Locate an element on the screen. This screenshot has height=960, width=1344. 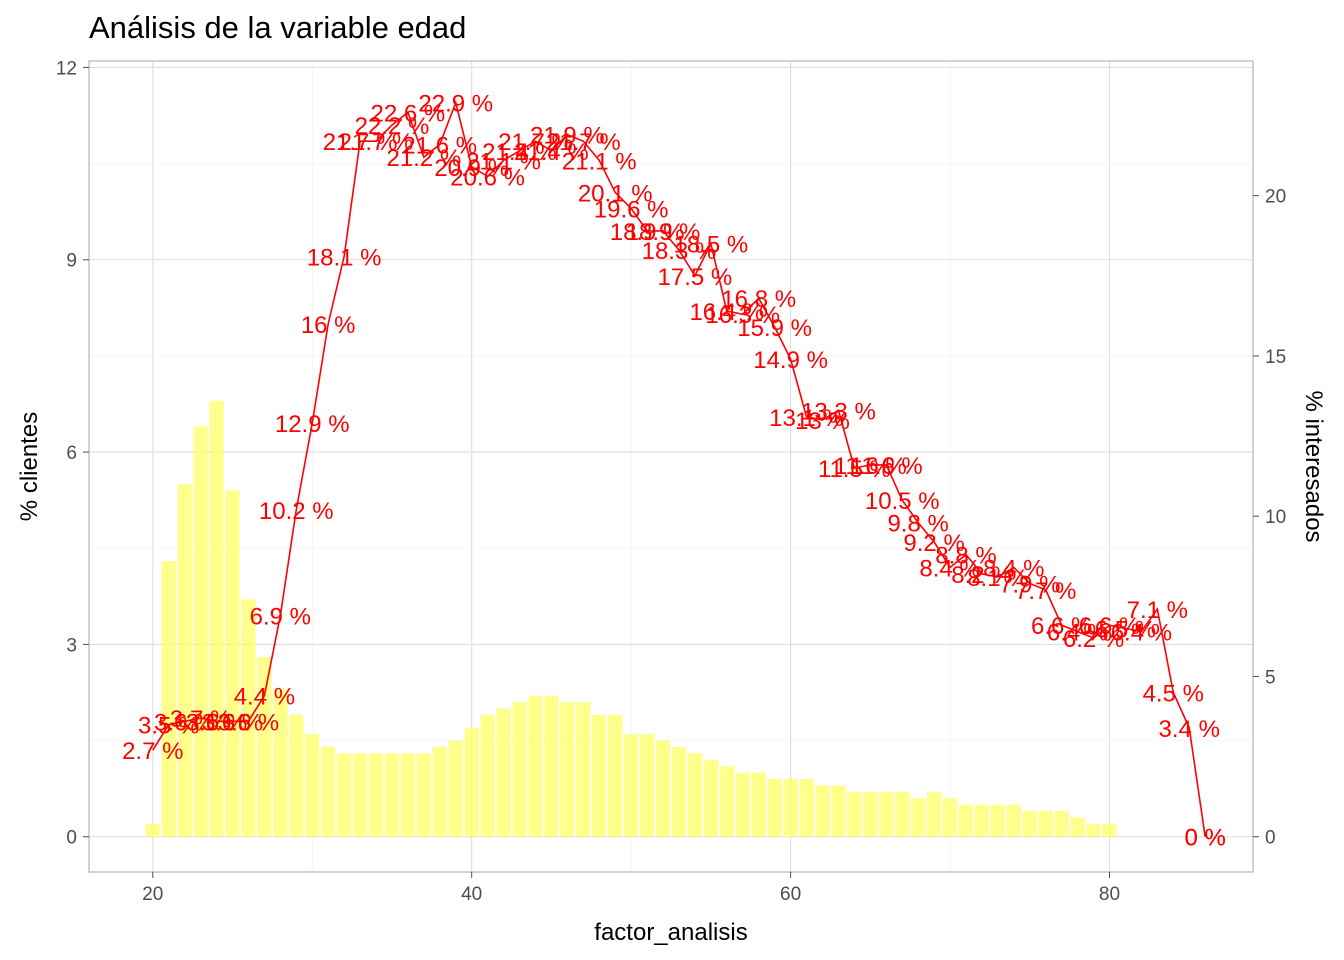
x-axis-title: factor_analisis is located at coordinates (670, 932).